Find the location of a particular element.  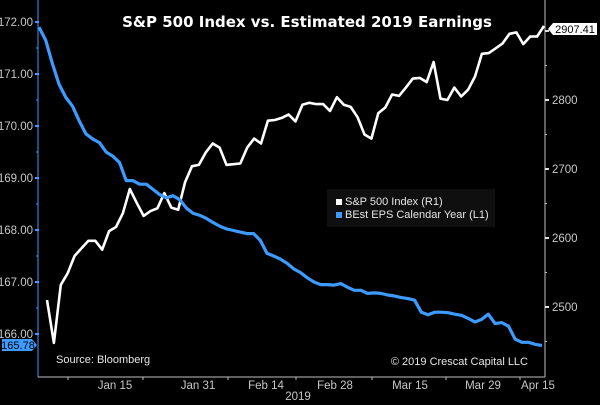

eps-last-value: 165.78 is located at coordinates (18, 346).